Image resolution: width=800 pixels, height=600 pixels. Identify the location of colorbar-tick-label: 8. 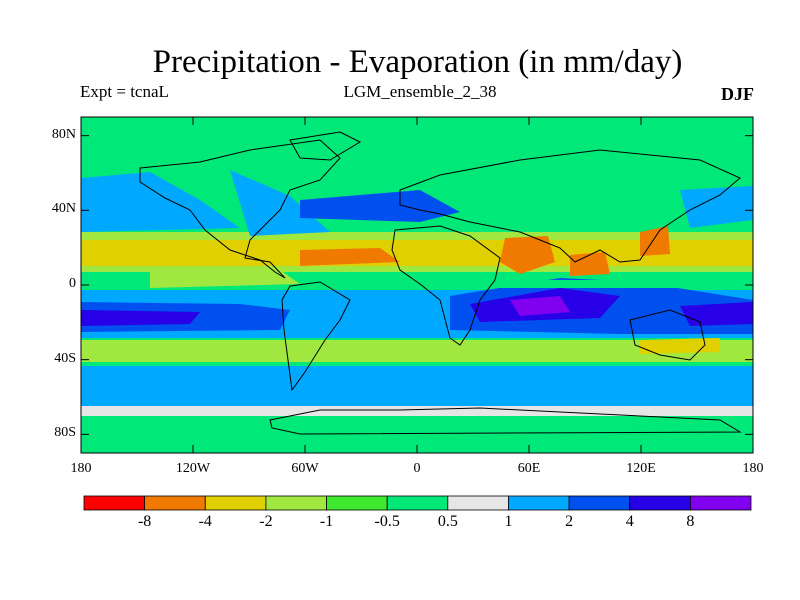
(690, 521).